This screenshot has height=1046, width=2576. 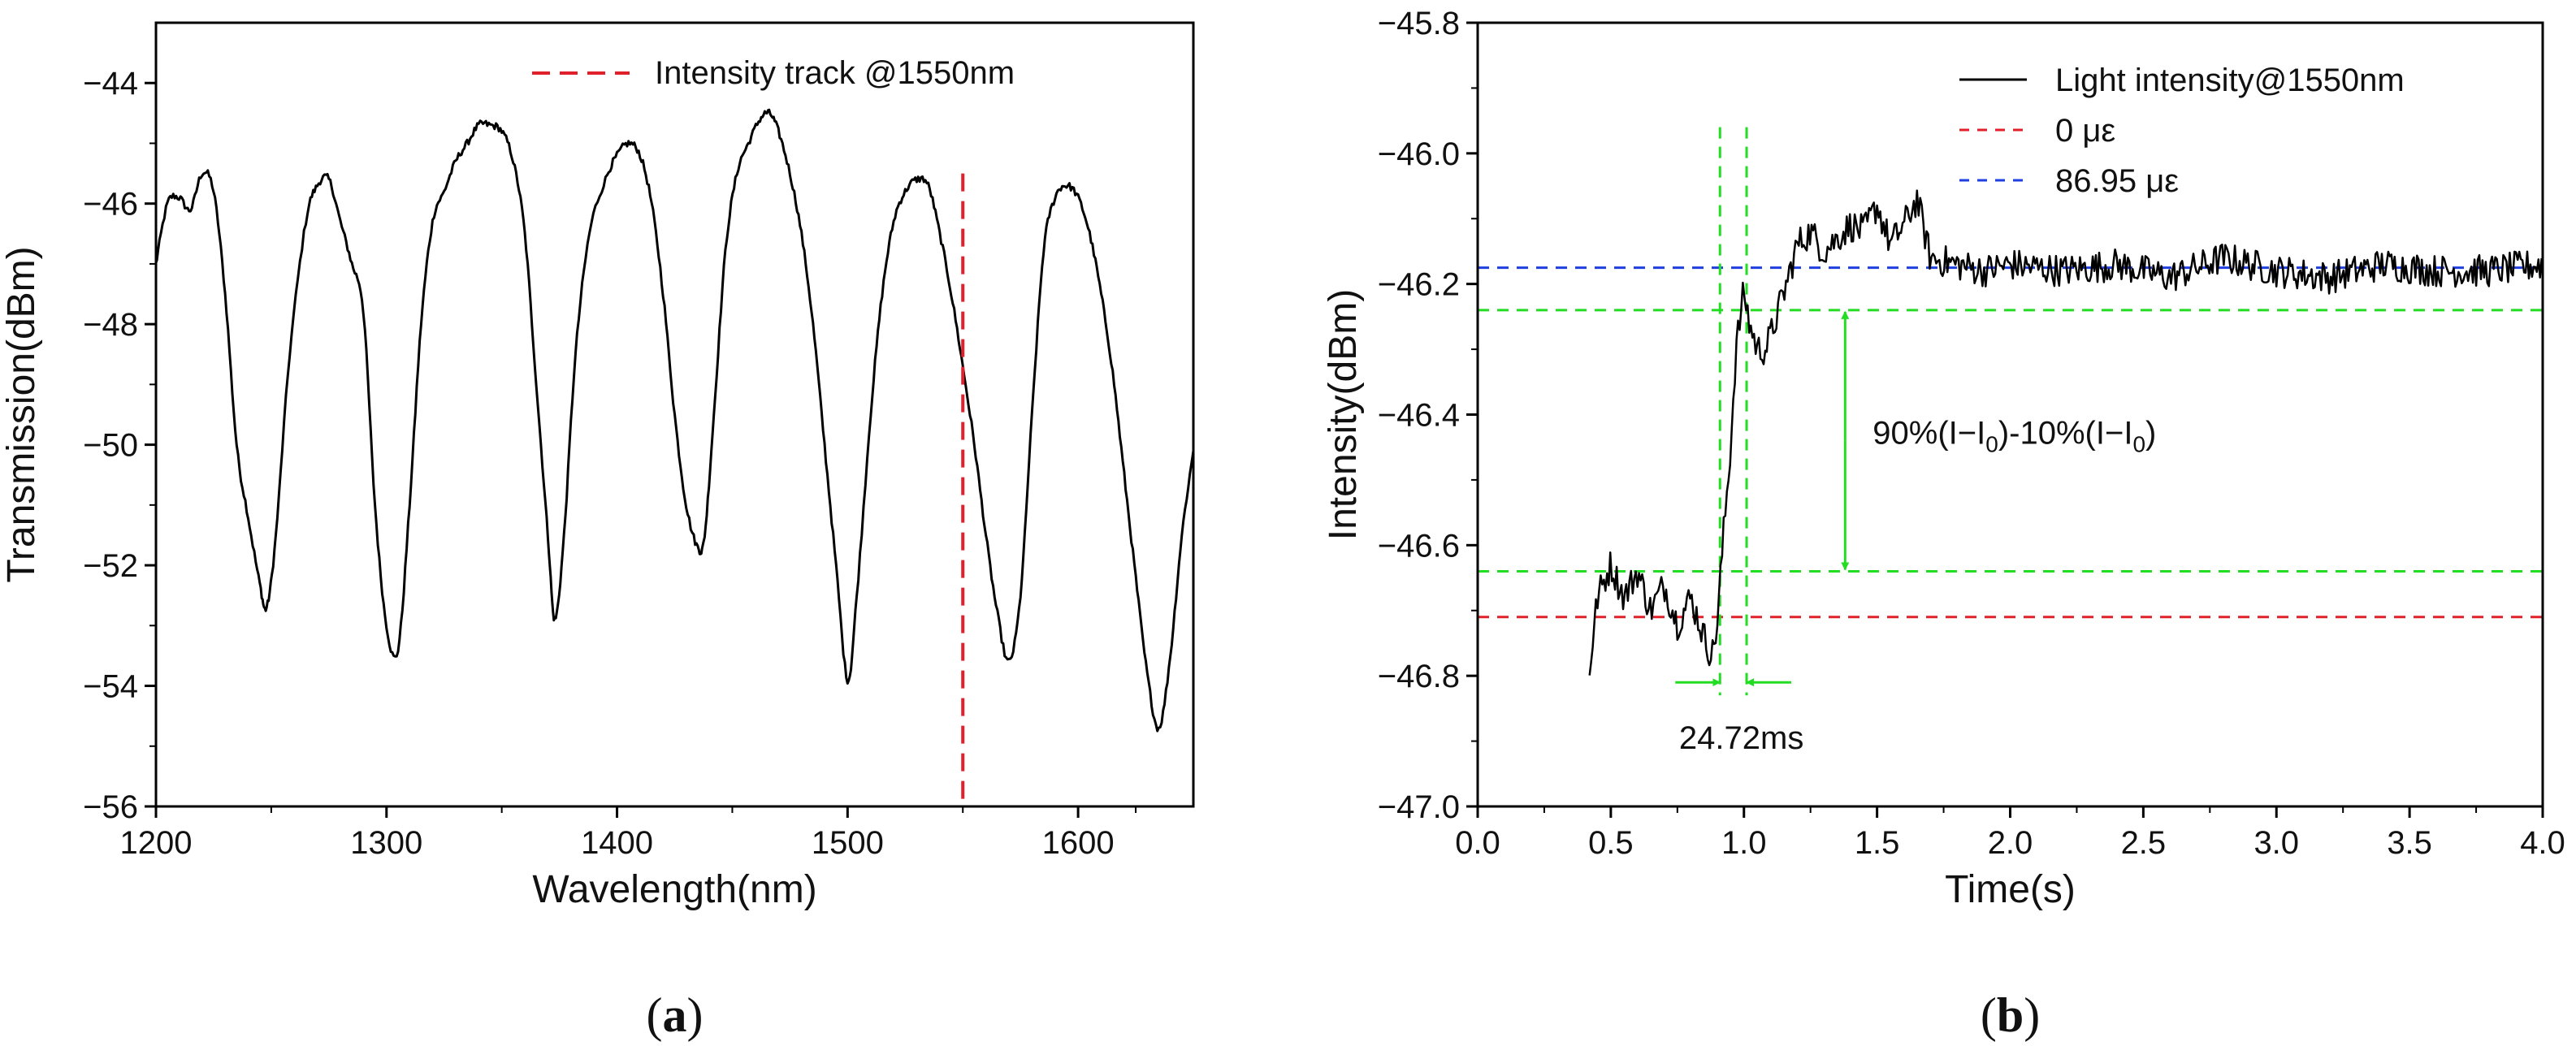 I want to click on panel-b-x-ticks: 0.0 0.5 1.0 1.5 2.0 2.5 3.0 3.5 4.0, so click(x=2010, y=833).